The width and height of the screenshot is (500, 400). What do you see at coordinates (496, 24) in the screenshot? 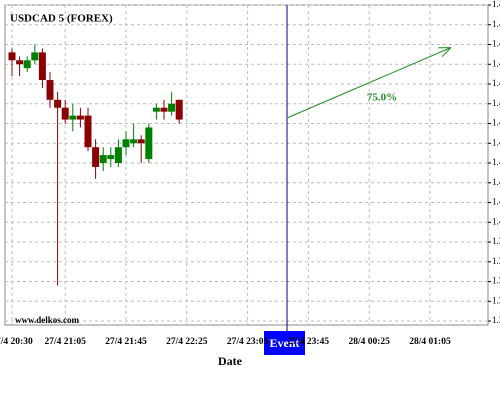
I see `y-tick-label: 1.4050` at bounding box center [496, 24].